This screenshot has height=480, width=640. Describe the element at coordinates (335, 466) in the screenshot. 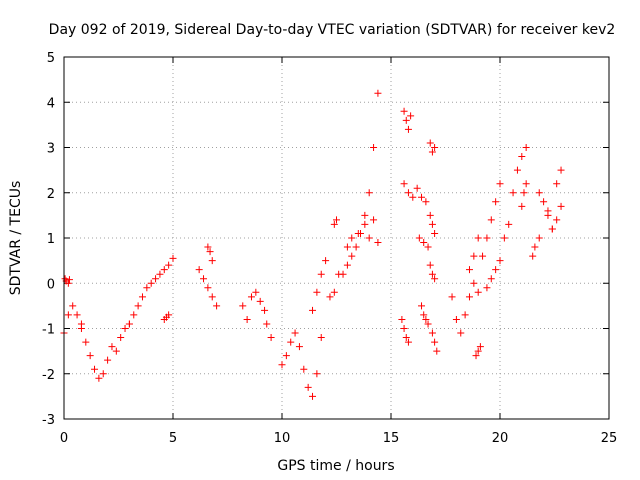

I see `x-axis-label: GPS time / hours` at that location.